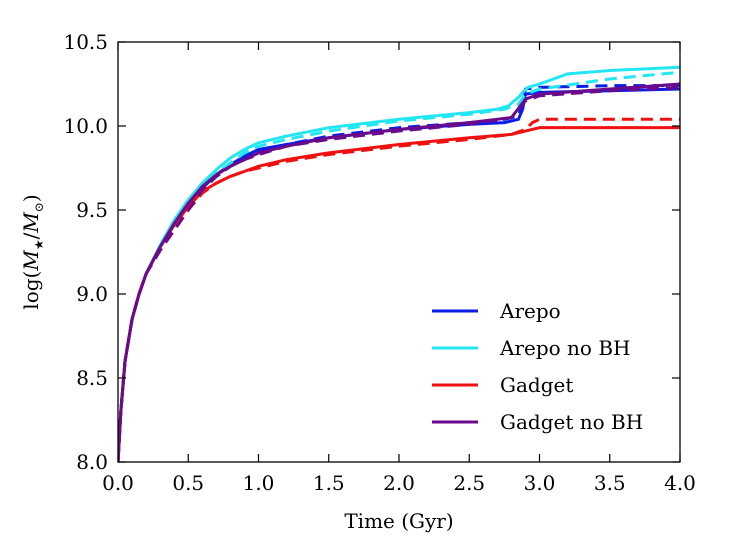 The width and height of the screenshot is (731, 551). I want to click on y-tick-label: 9.5, so click(92, 210).